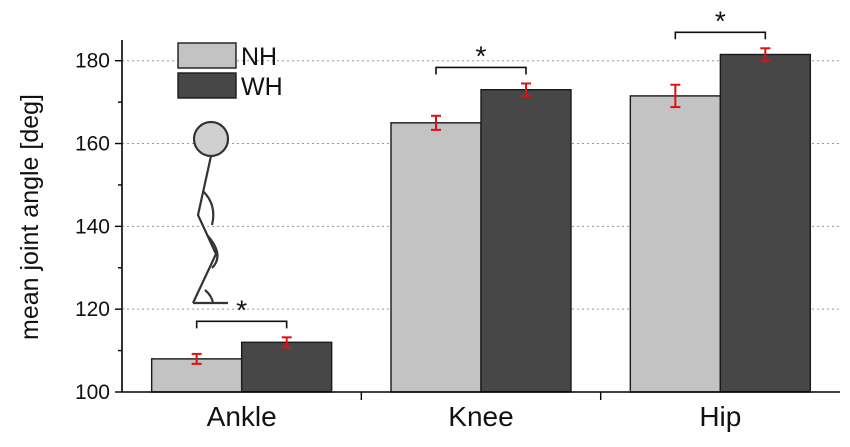  I want to click on bar-nh-knee, so click(436, 257).